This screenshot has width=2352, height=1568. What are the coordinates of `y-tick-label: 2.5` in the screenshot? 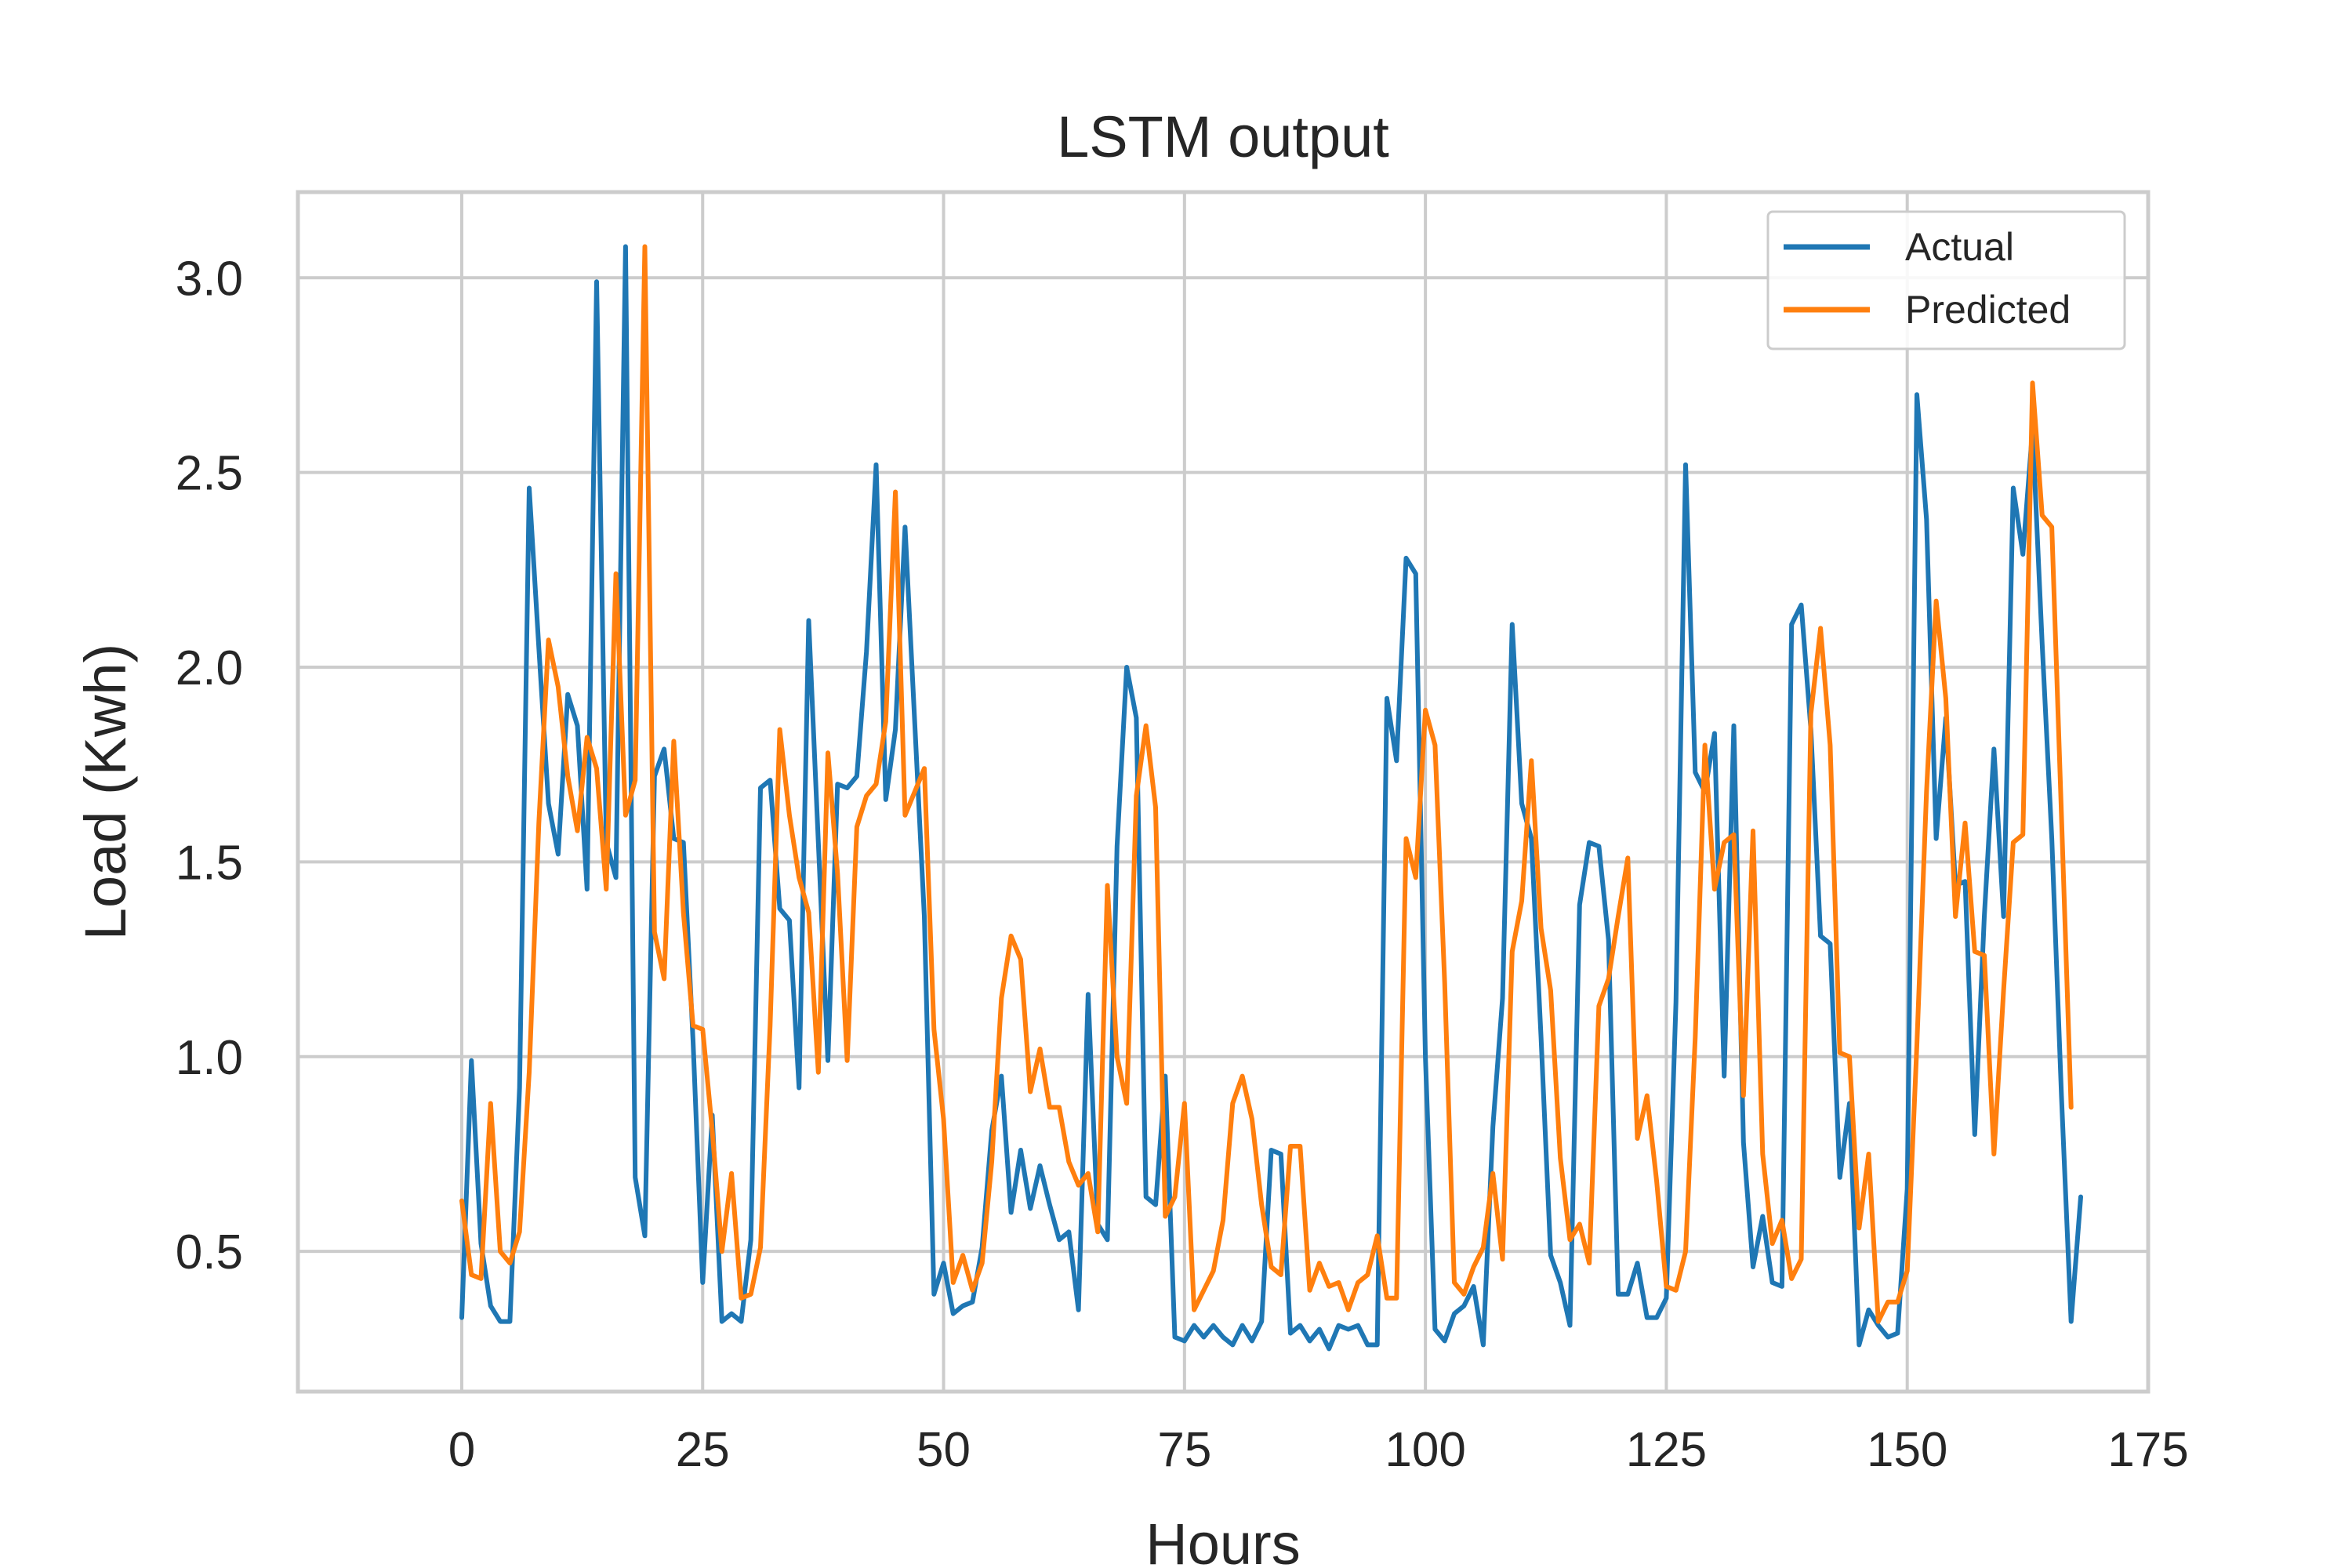 It's located at (209, 474).